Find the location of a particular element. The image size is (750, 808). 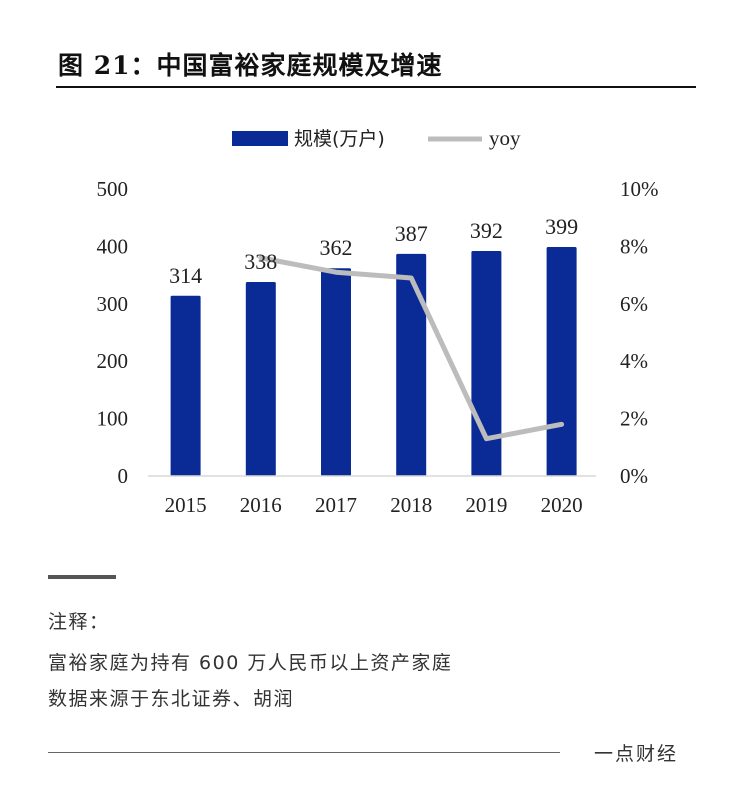

title-divider is located at coordinates (376, 87).